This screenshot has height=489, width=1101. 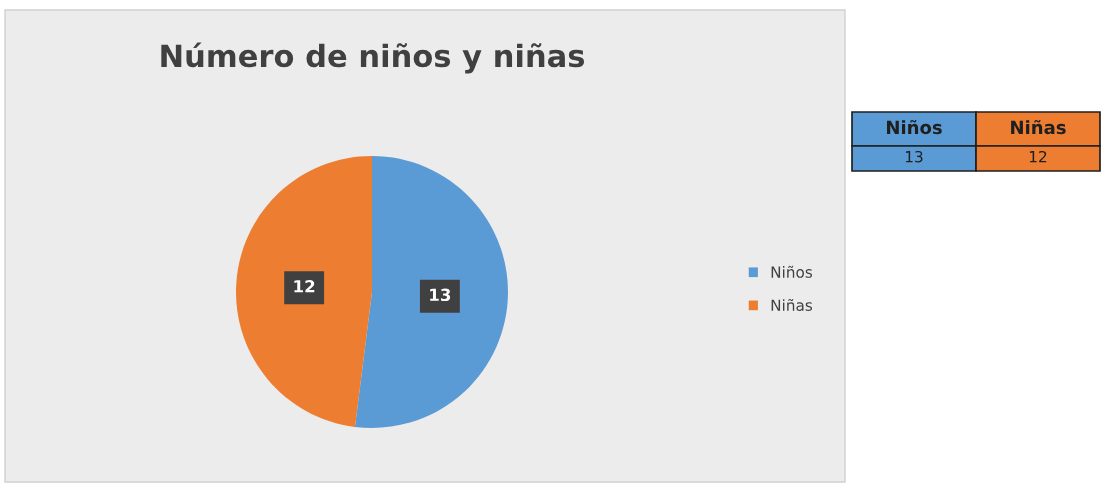 I want to click on chart-title: Número de niños y niñas, so click(x=373, y=58).